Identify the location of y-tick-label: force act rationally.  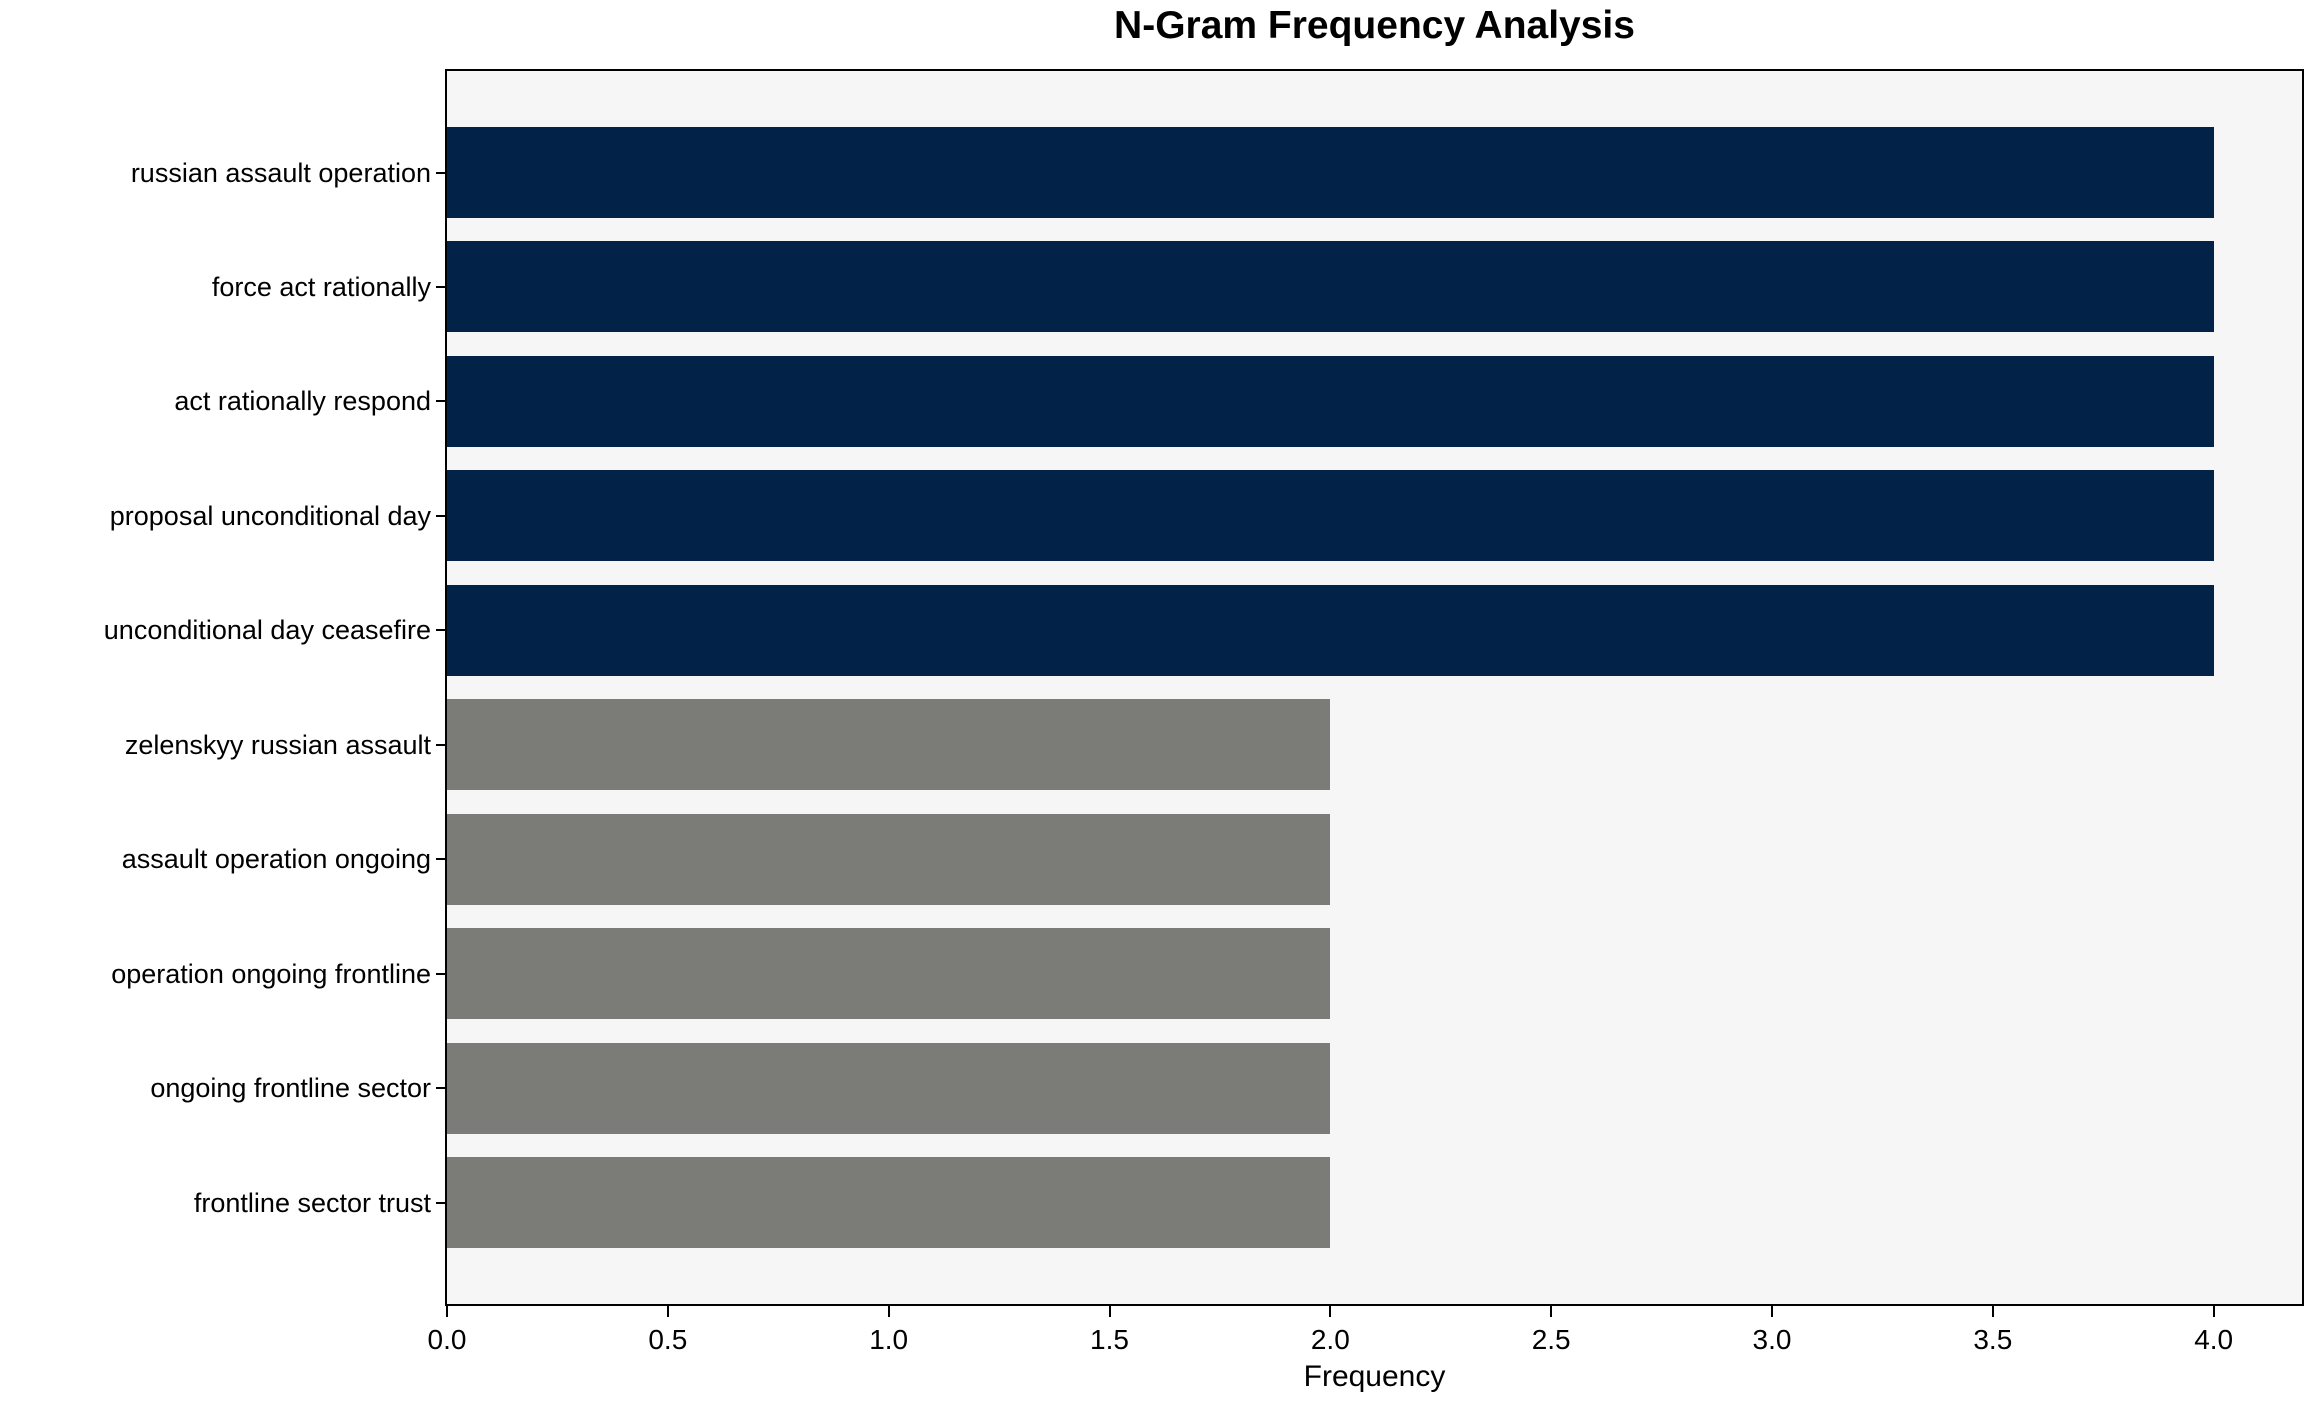
(321, 286).